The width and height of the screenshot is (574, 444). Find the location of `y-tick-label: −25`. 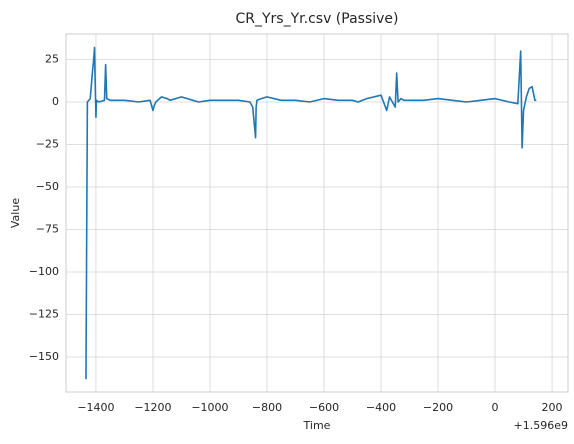

y-tick-label: −25 is located at coordinates (47, 143).